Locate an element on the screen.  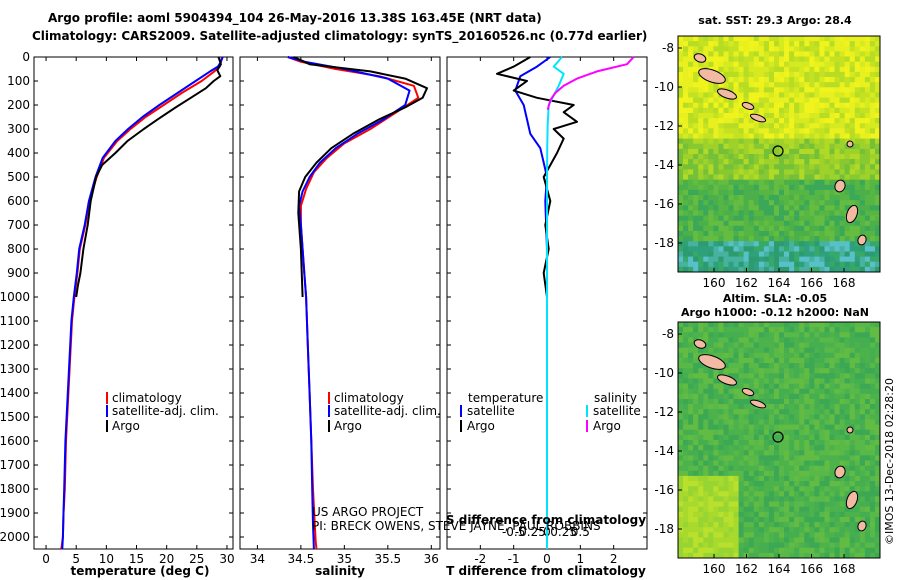
y-tick-label: 2000 is located at coordinates (15, 537).